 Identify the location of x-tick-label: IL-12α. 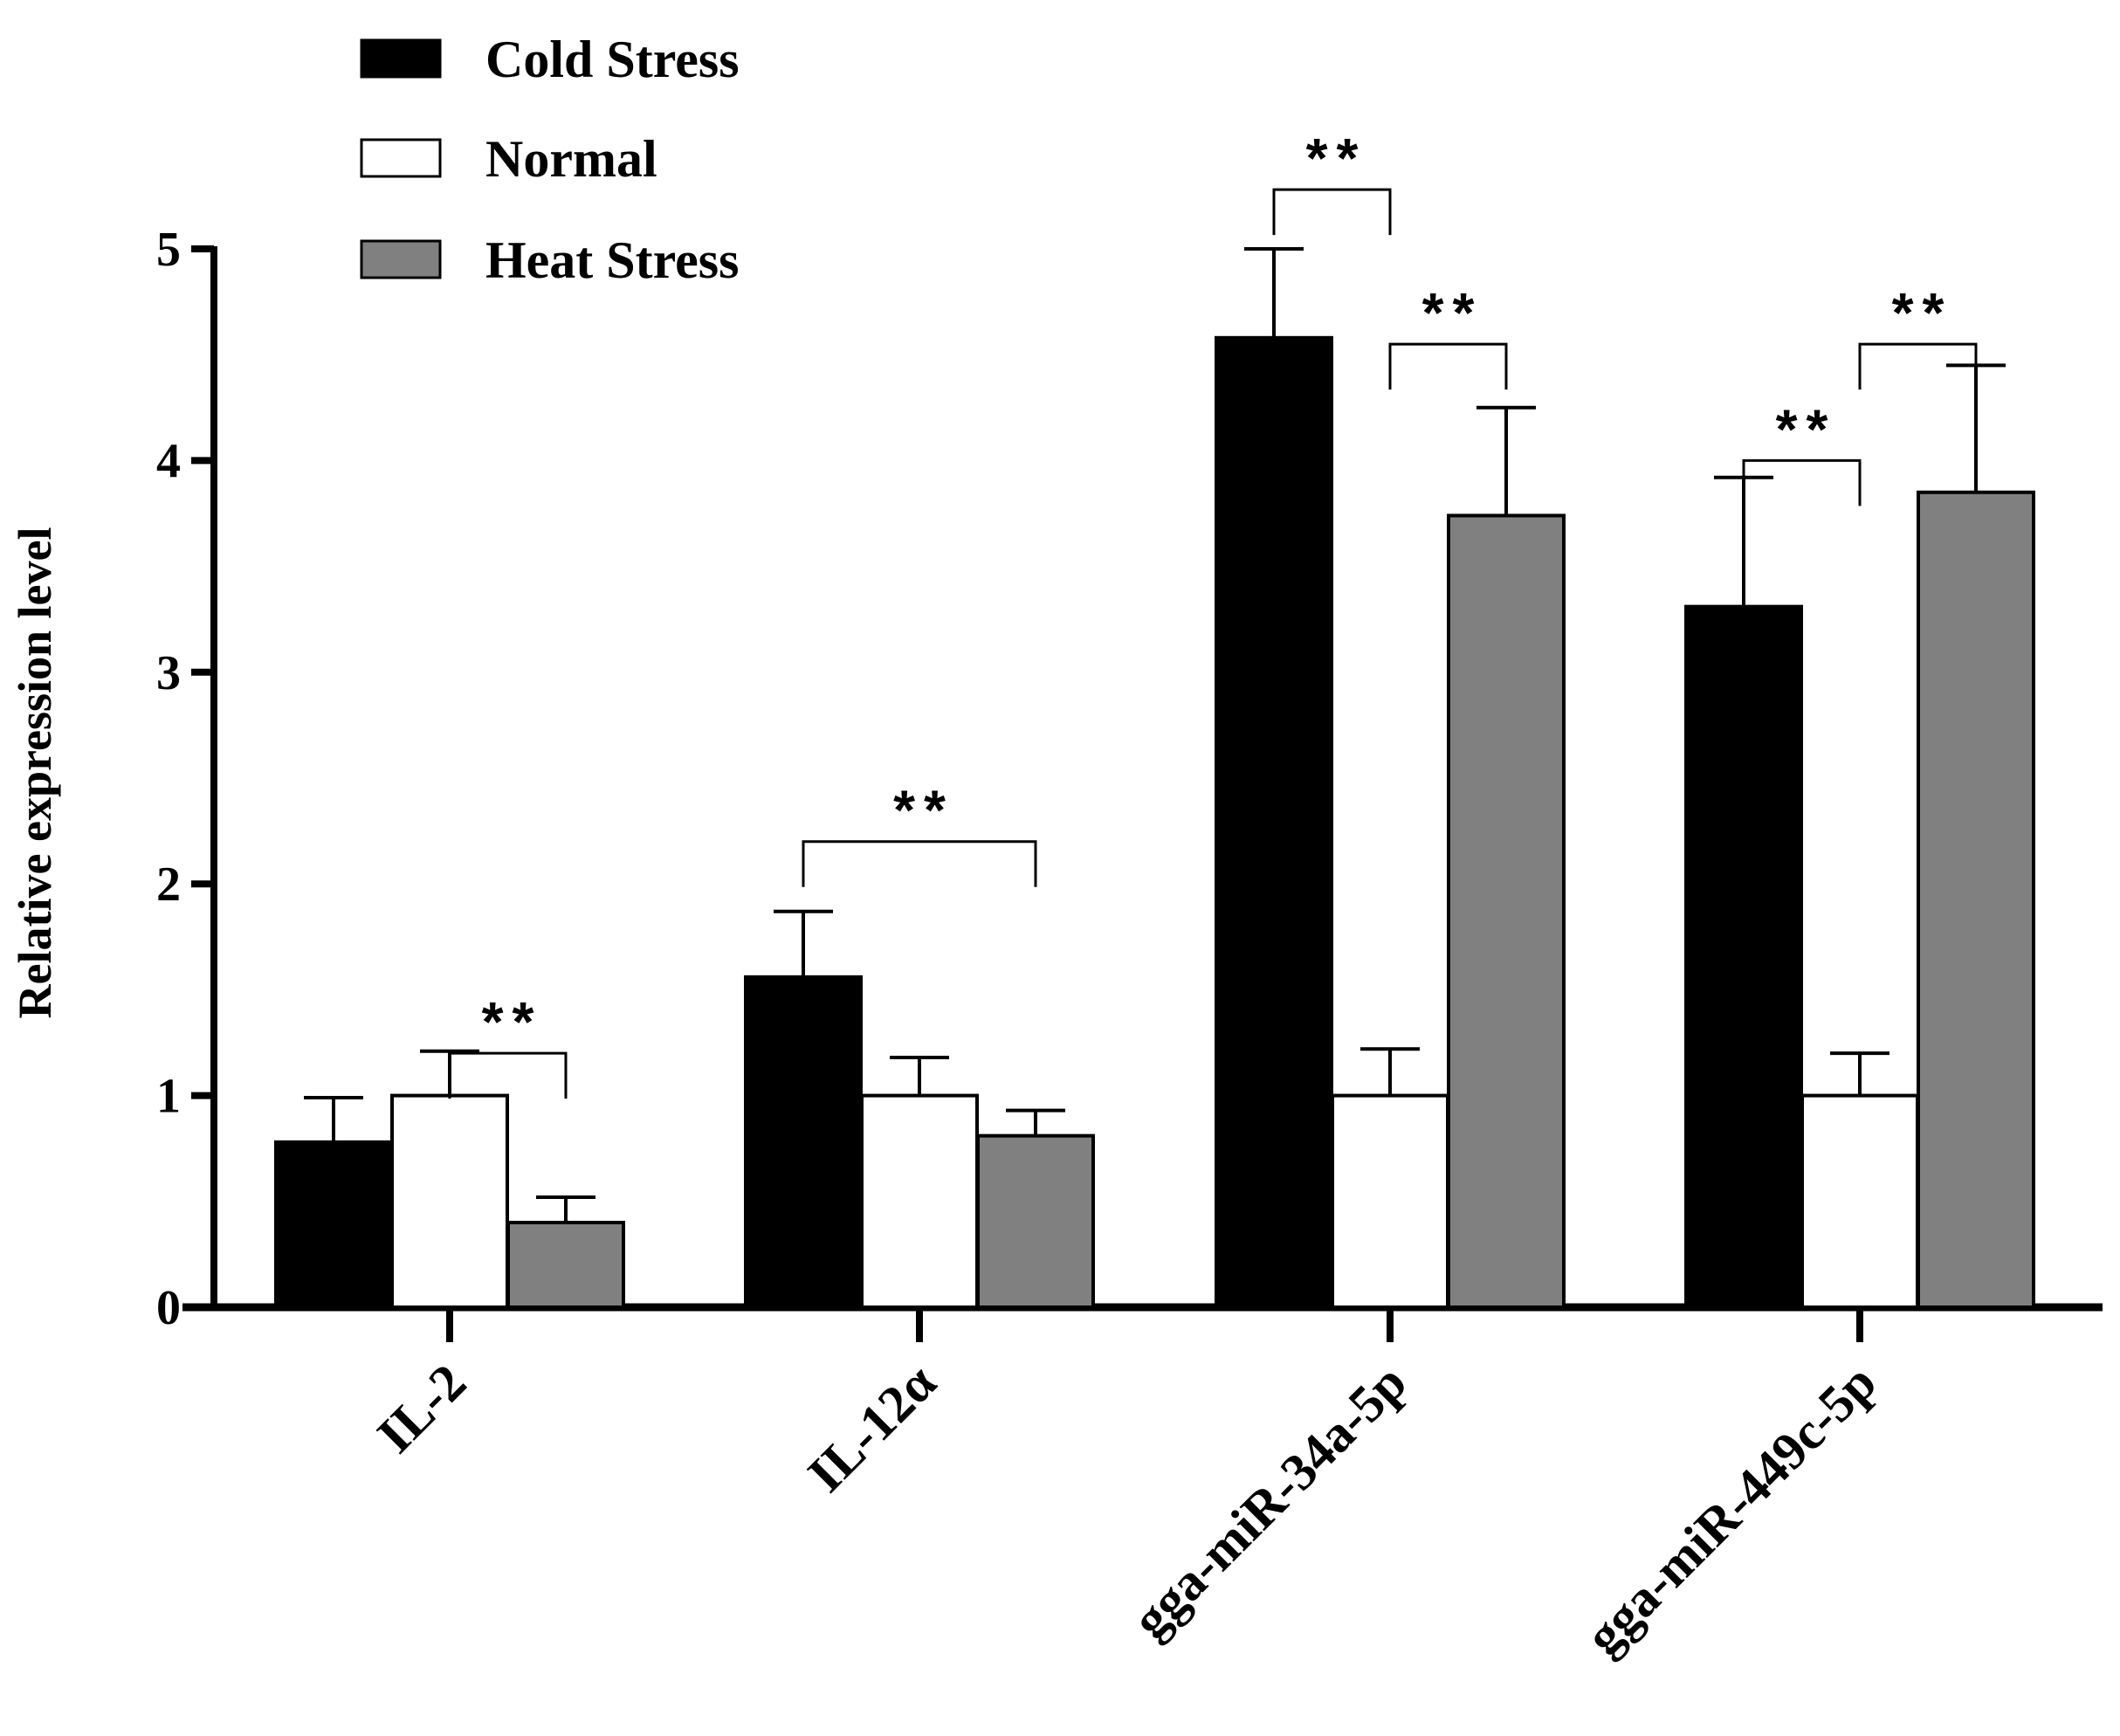
(871, 1429).